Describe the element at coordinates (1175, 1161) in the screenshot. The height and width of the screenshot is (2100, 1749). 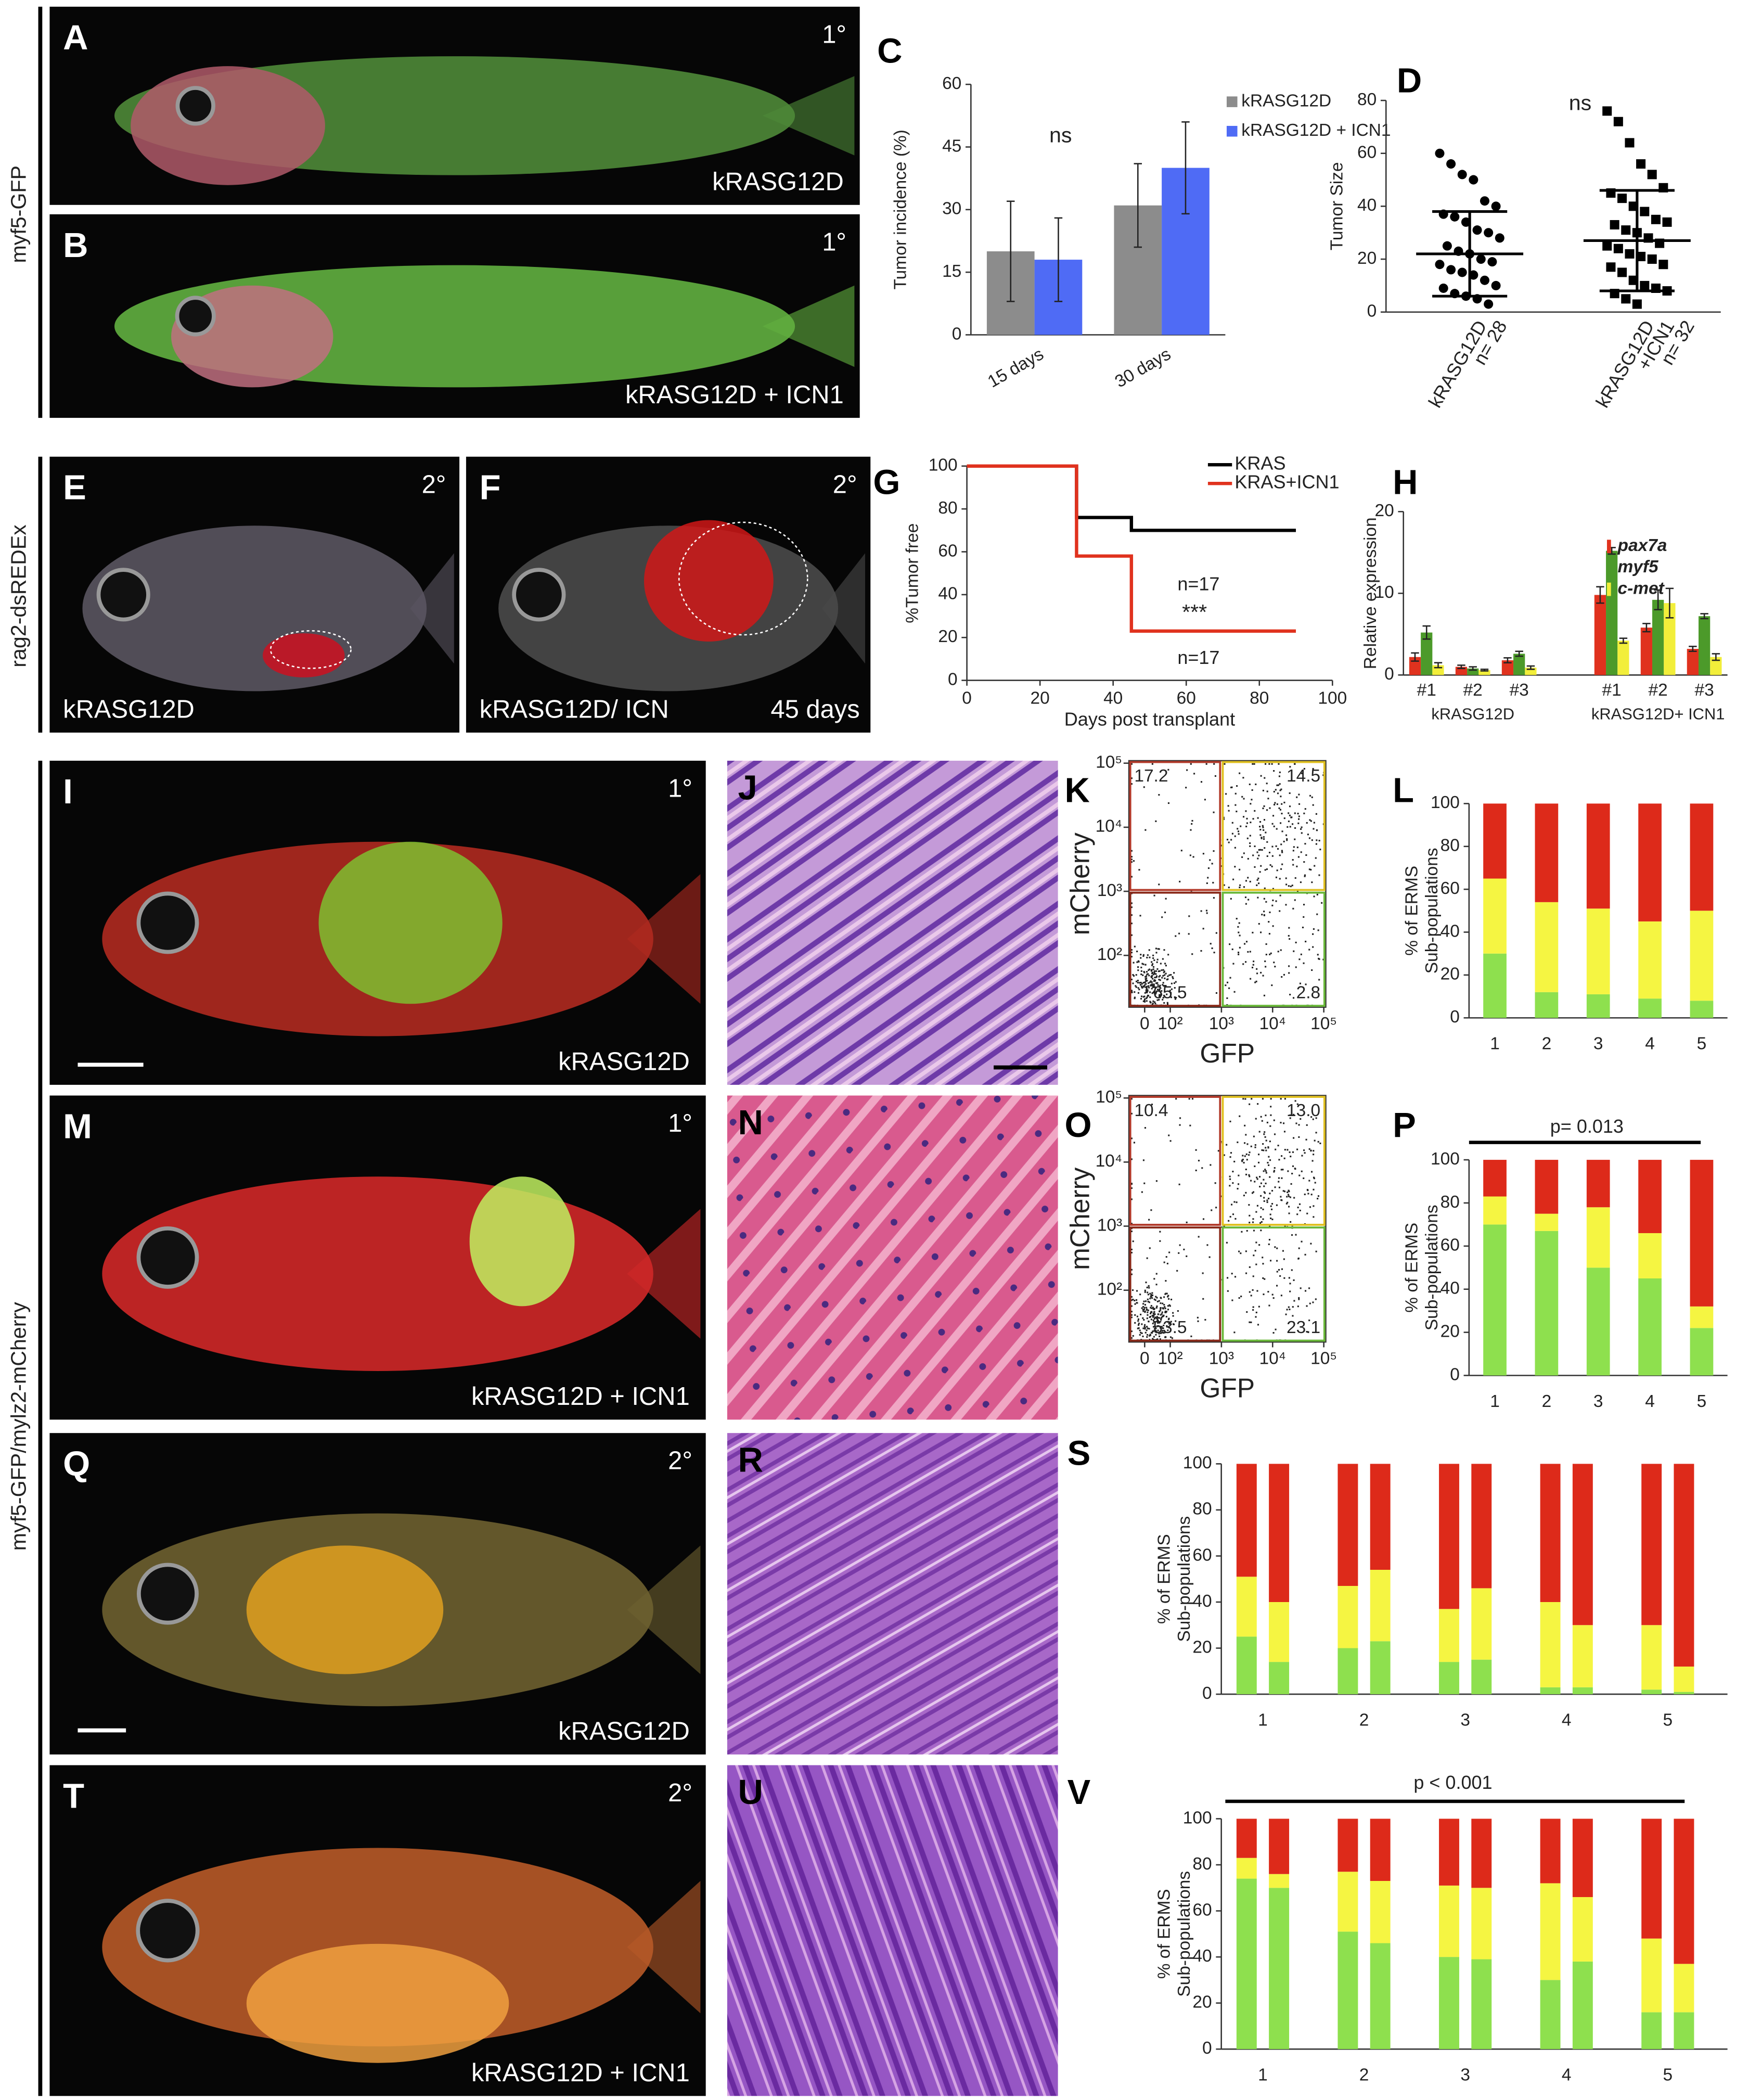
I see `gate-upper-left` at that location.